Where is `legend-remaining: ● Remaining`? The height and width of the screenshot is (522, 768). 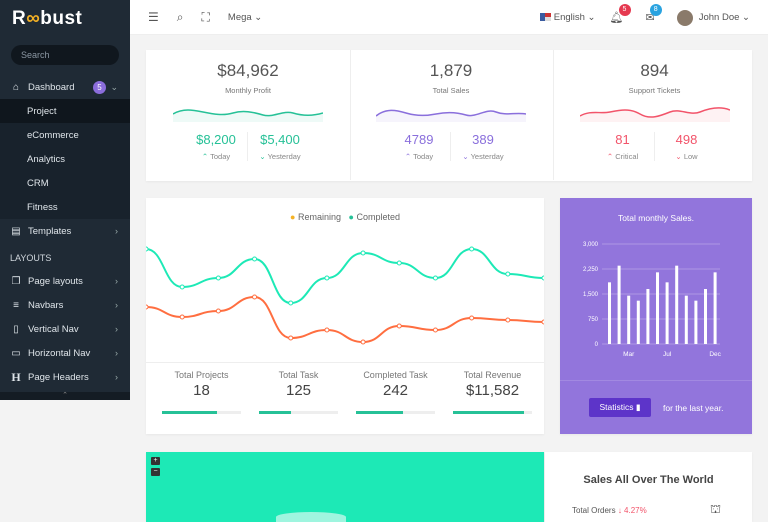
legend-remaining: ● Remaining is located at coordinates (315, 217).